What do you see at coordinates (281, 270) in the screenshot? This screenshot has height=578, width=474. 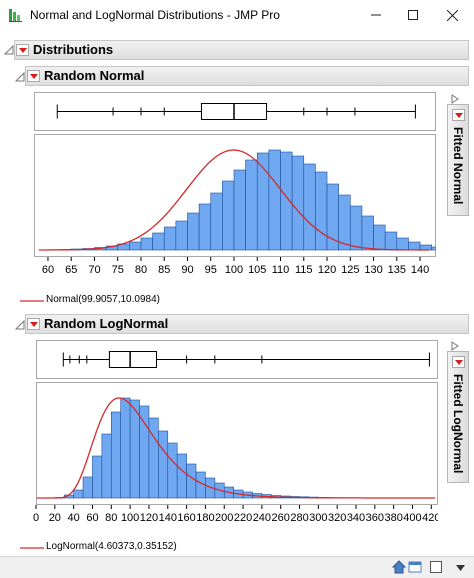 I see `x-axis-tick-label: 110` at bounding box center [281, 270].